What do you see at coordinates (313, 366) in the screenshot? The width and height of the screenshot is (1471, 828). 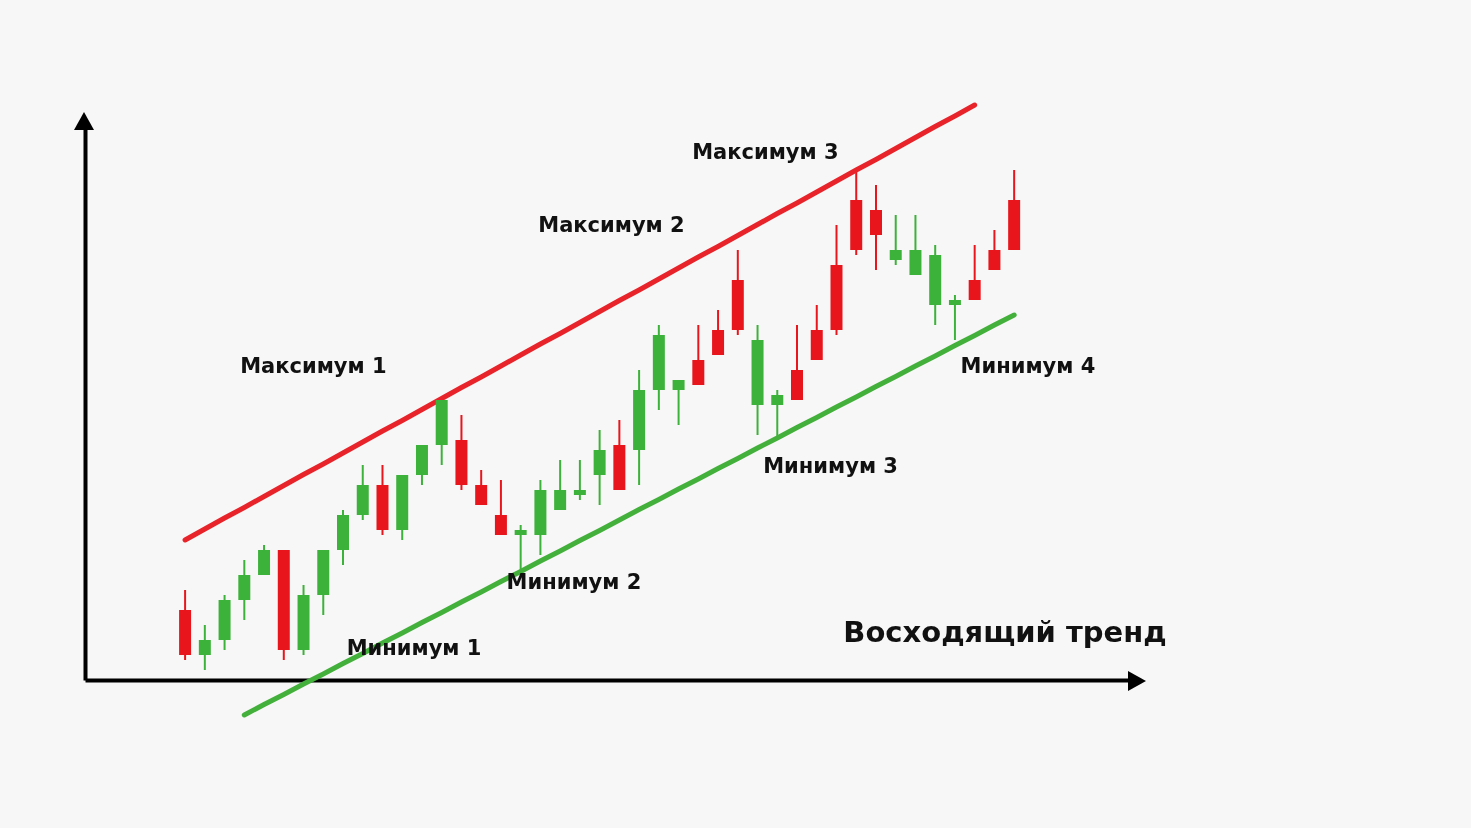 I see `annotation: Максимум 1` at bounding box center [313, 366].